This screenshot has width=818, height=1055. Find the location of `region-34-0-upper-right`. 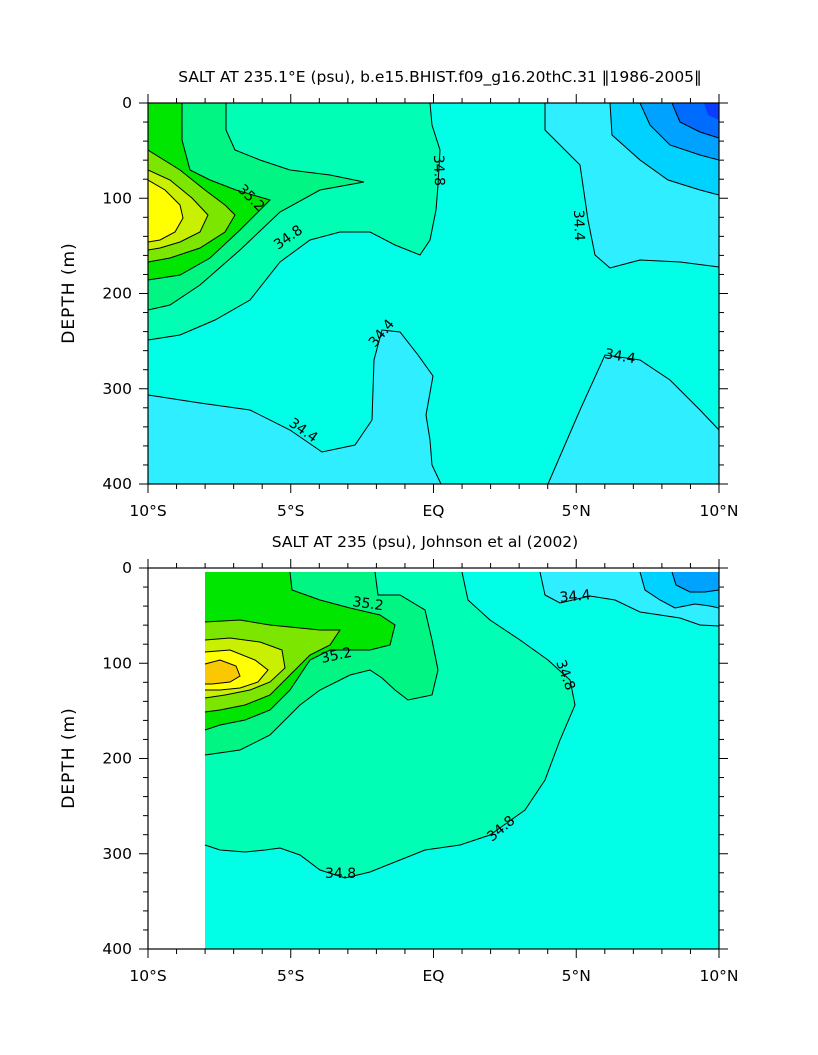

region-34-0-upper-right is located at coordinates (695, 582).